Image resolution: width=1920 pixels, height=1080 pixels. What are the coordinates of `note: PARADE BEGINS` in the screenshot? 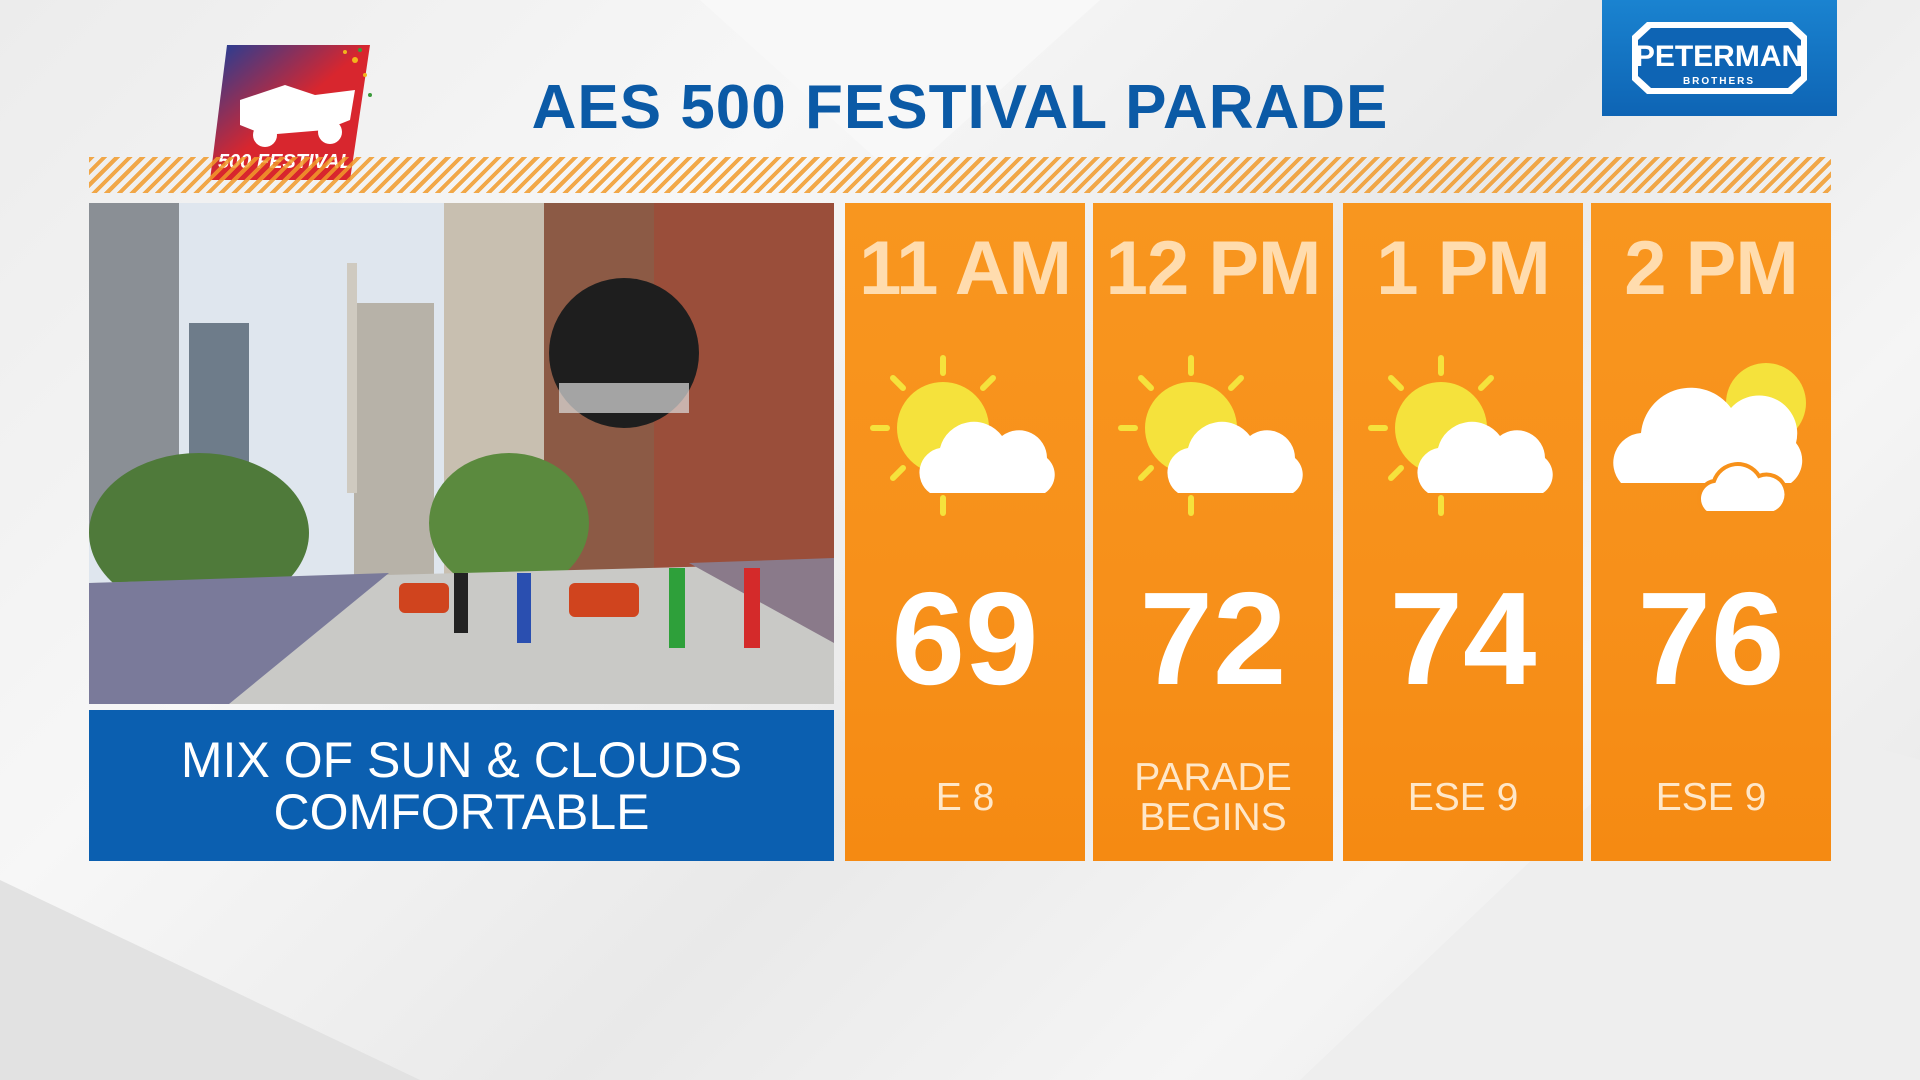 It's located at (1213, 797).